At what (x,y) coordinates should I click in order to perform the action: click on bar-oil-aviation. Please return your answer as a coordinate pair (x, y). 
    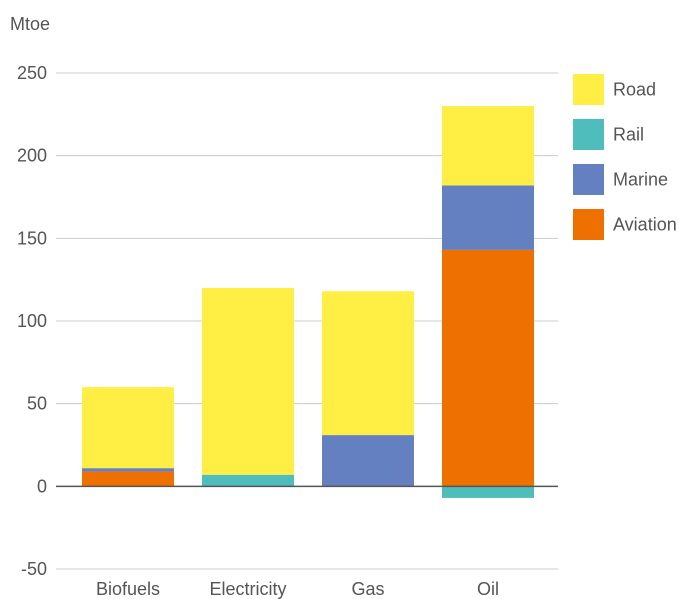
    Looking at the image, I should click on (488, 368).